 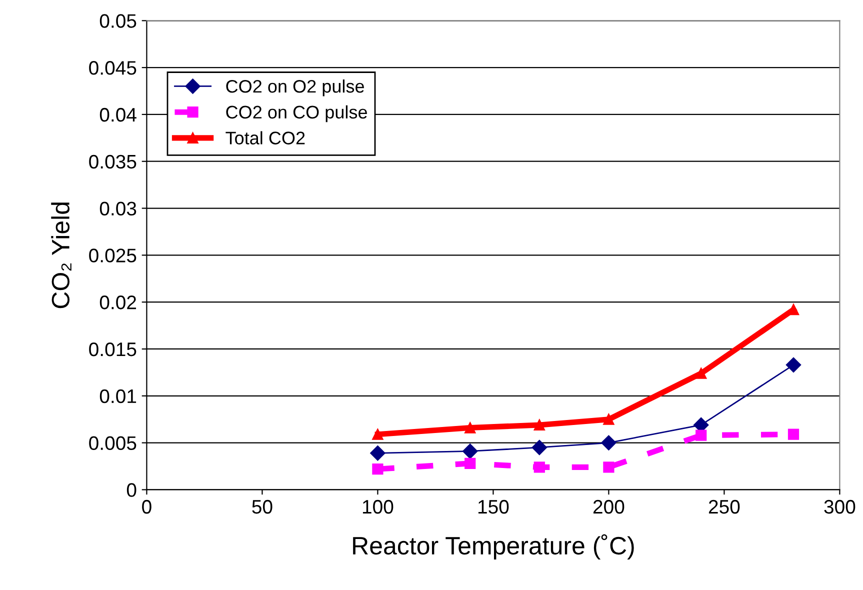 I want to click on y-tick-label: 0.035, so click(x=112, y=161).